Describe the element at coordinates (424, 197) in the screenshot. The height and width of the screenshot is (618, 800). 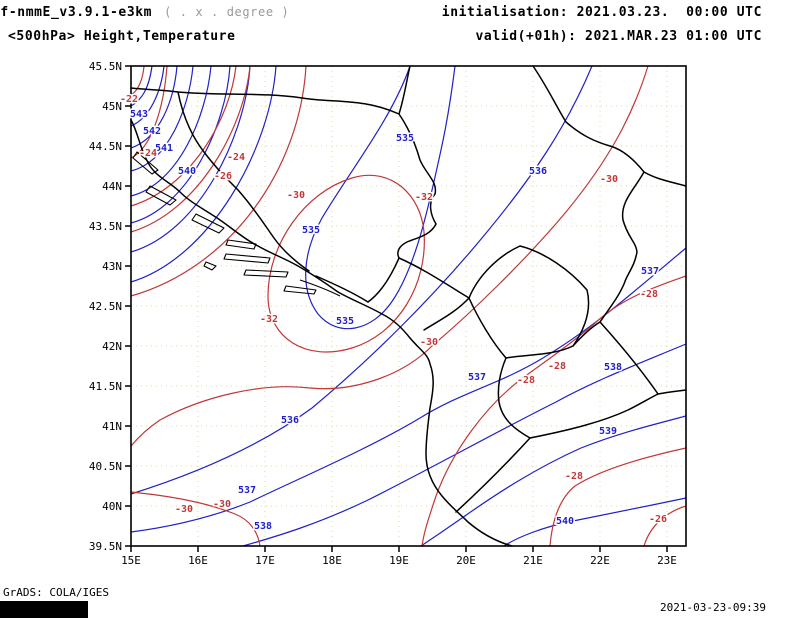
I see `temp-contour-label: -32` at that location.